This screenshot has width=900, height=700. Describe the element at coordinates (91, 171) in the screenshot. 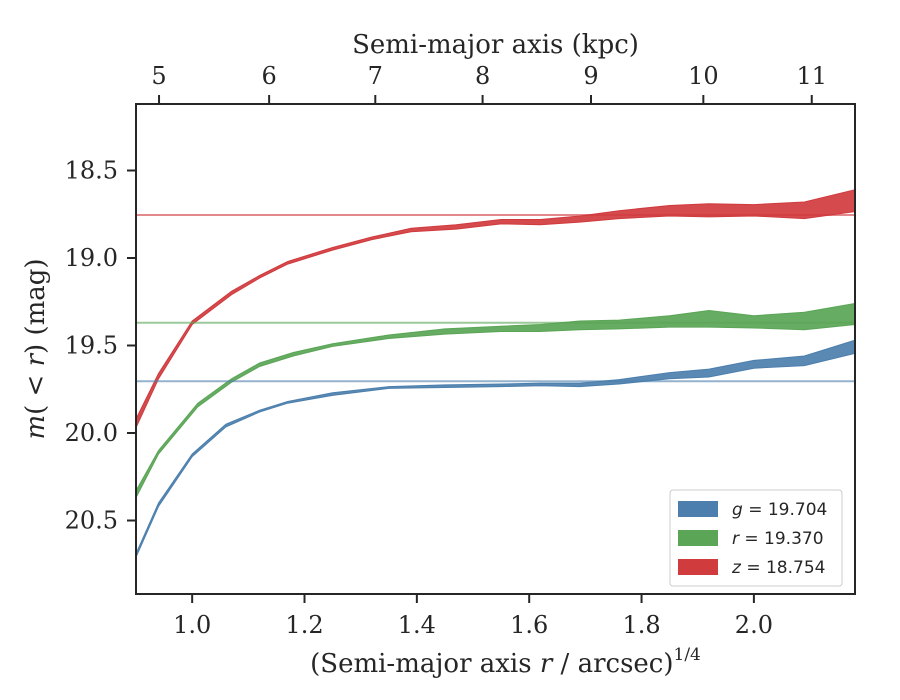

I see `y-tick-label-0: 18.5` at that location.